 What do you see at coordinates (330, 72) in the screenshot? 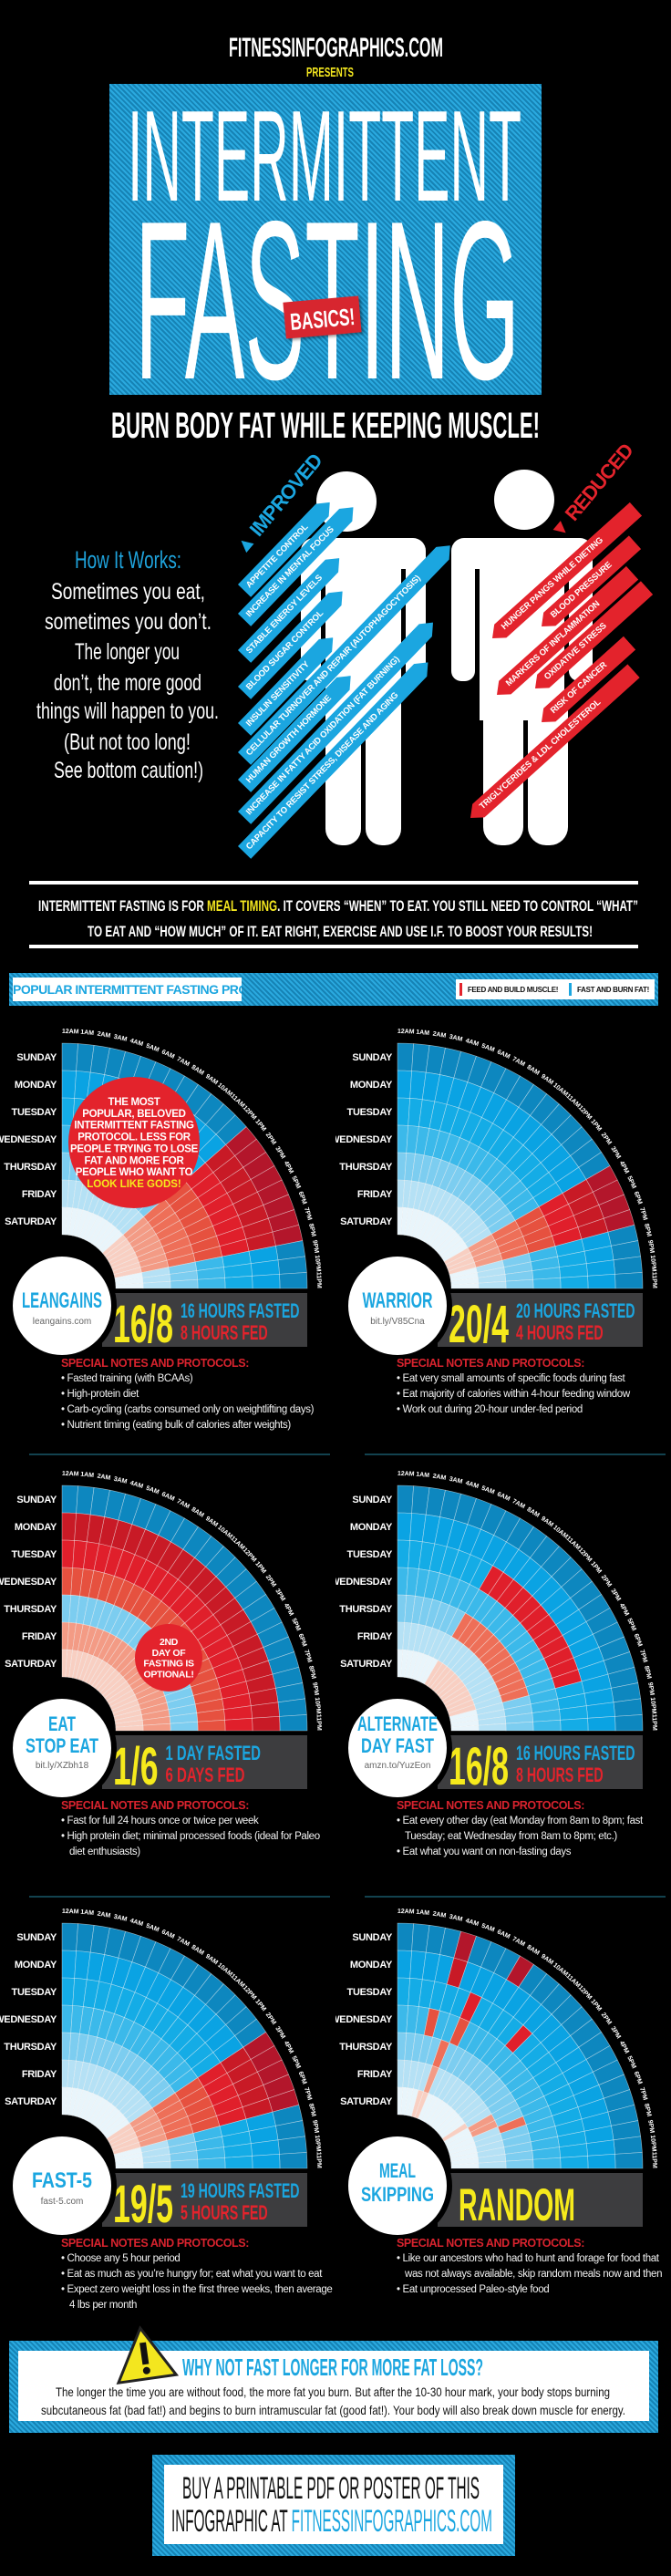
I see `presents-label: PRESENTS` at bounding box center [330, 72].